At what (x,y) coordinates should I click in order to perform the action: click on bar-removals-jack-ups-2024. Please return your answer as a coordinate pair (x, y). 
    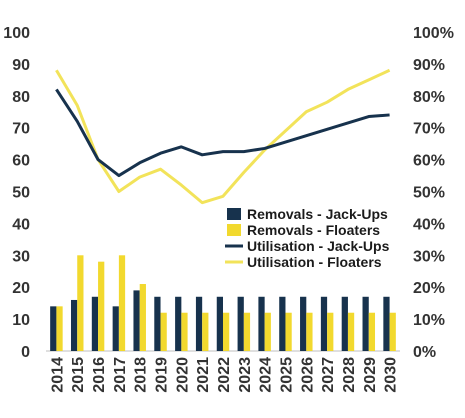
    Looking at the image, I should click on (261, 323).